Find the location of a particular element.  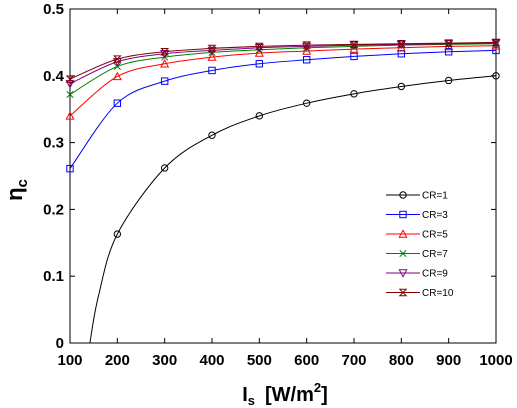

x-tick-label: 800 is located at coordinates (401, 360).